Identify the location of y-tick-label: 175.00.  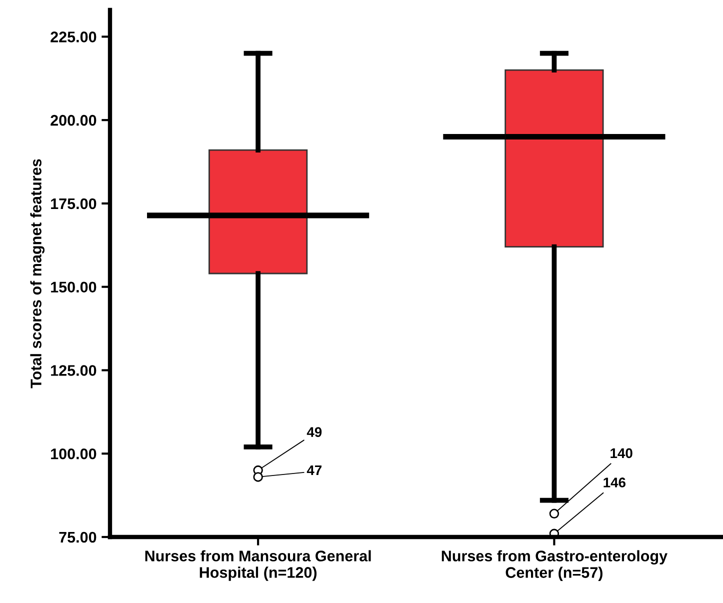
(73, 204).